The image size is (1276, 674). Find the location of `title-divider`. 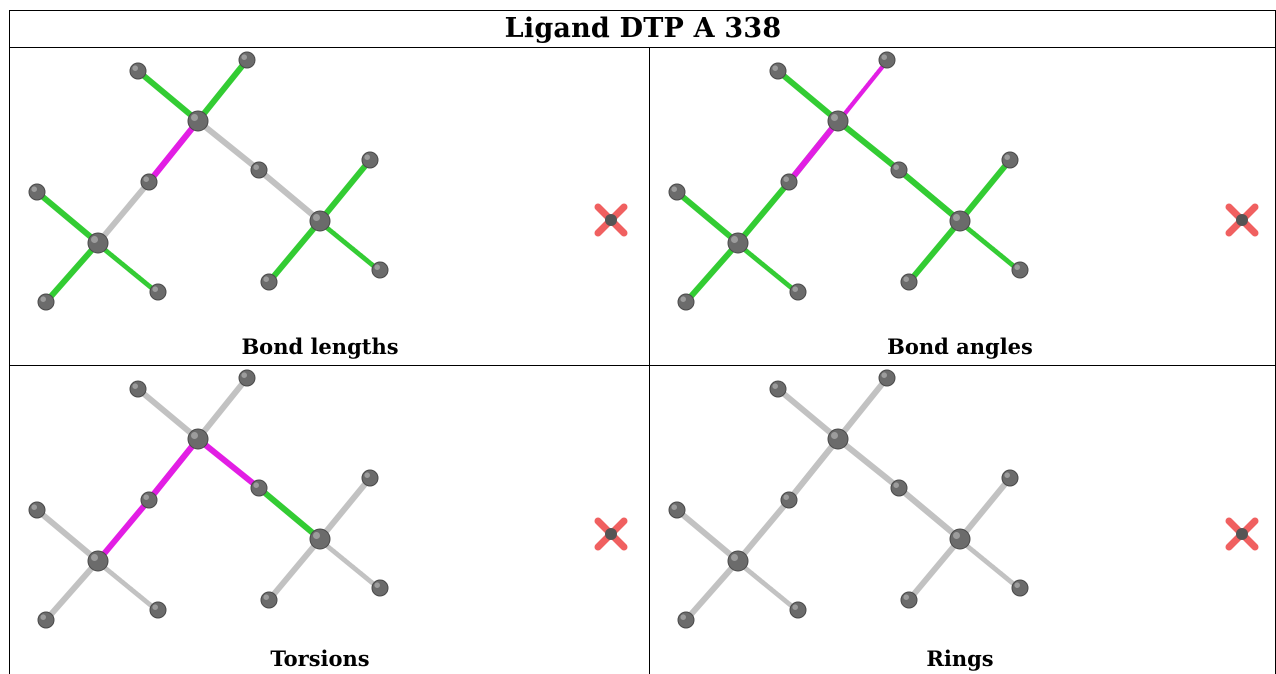

title-divider is located at coordinates (642, 47).